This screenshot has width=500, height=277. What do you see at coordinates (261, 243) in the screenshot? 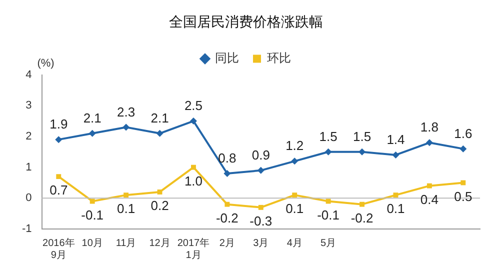
I see `x-tick-label: 3月` at bounding box center [261, 243].